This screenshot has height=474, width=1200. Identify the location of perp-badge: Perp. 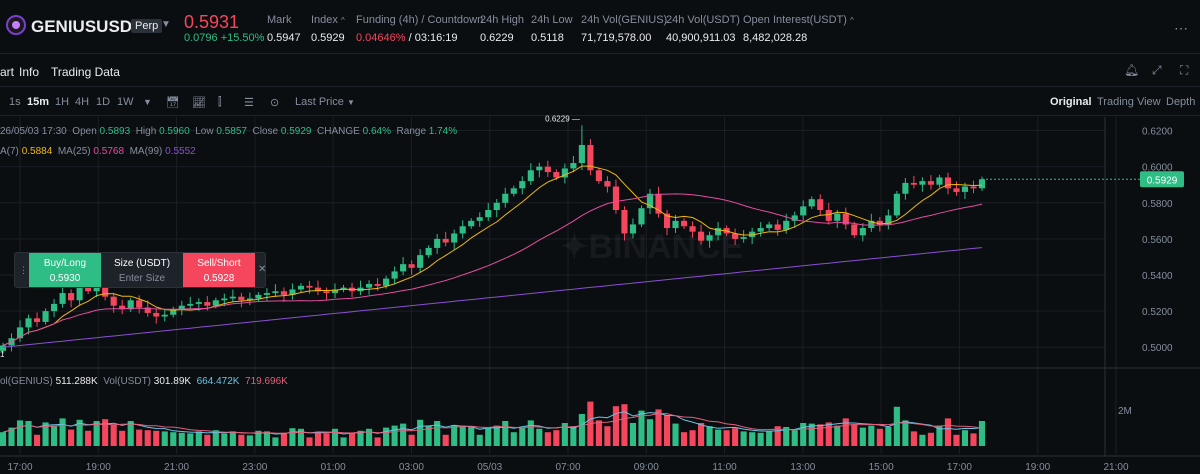
(147, 26).